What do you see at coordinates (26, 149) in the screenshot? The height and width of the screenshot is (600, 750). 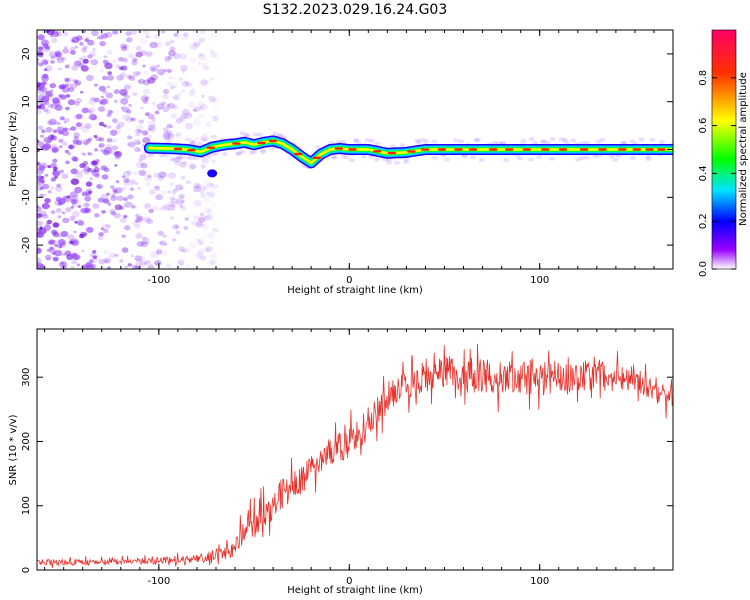 I see `spectrogram-ytick-label: 0` at bounding box center [26, 149].